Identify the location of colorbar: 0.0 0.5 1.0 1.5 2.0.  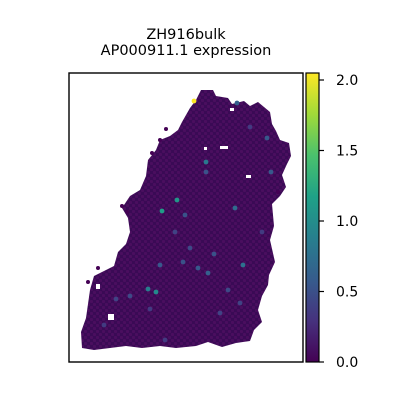
(331, 221).